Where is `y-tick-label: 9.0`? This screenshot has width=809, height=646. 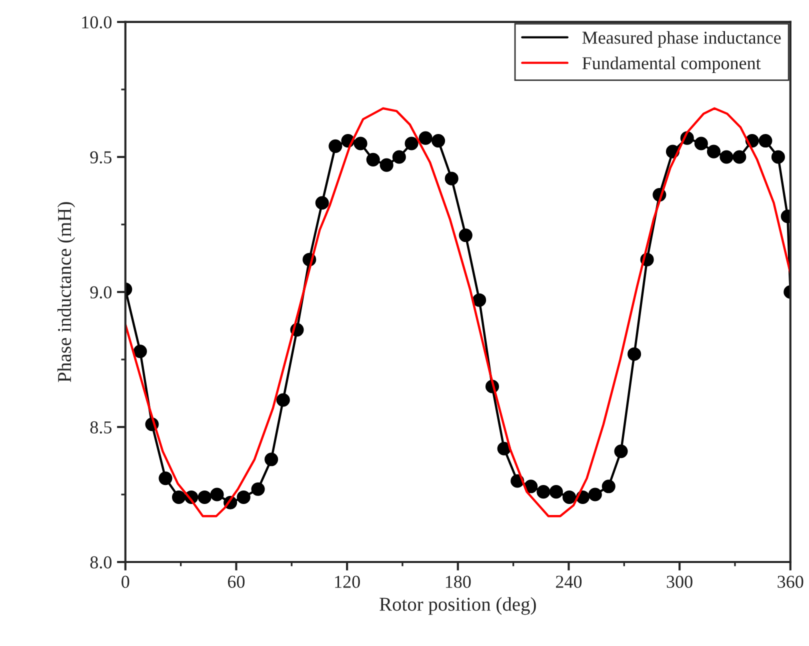
y-tick-label: 9.0 is located at coordinates (101, 292).